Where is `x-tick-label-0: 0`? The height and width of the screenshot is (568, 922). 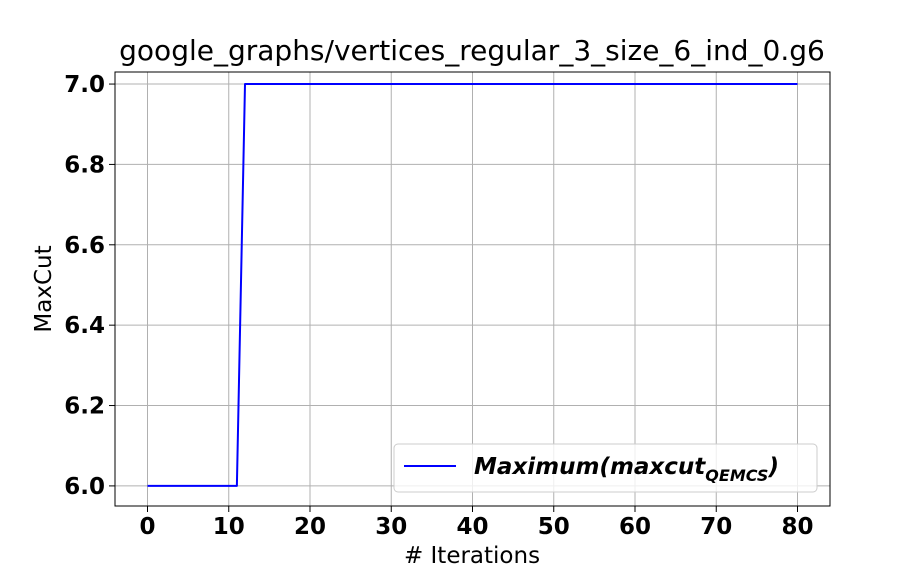
x-tick-label-0: 0 is located at coordinates (147, 527).